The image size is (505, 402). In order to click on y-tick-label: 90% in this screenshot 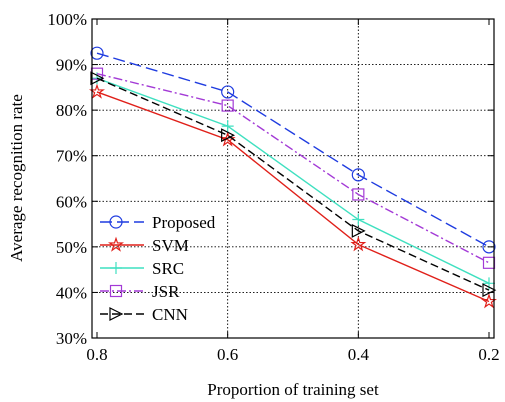, I will do `click(71, 65)`.